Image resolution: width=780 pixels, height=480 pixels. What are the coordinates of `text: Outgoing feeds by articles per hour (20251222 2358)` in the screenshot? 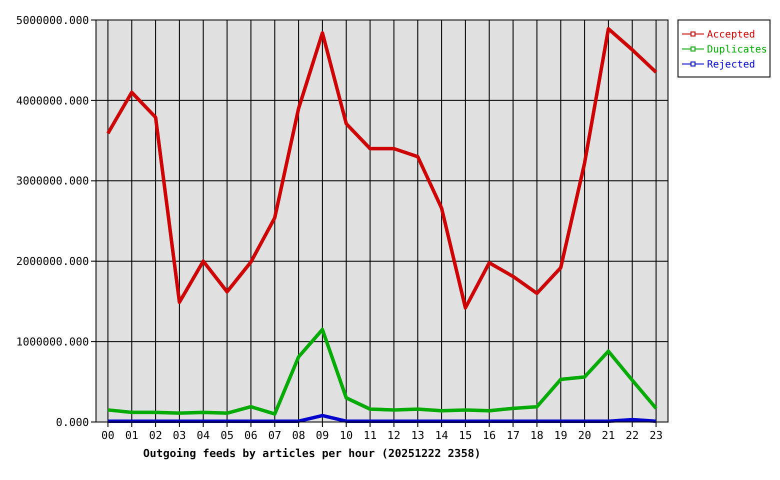 It's located at (312, 453).